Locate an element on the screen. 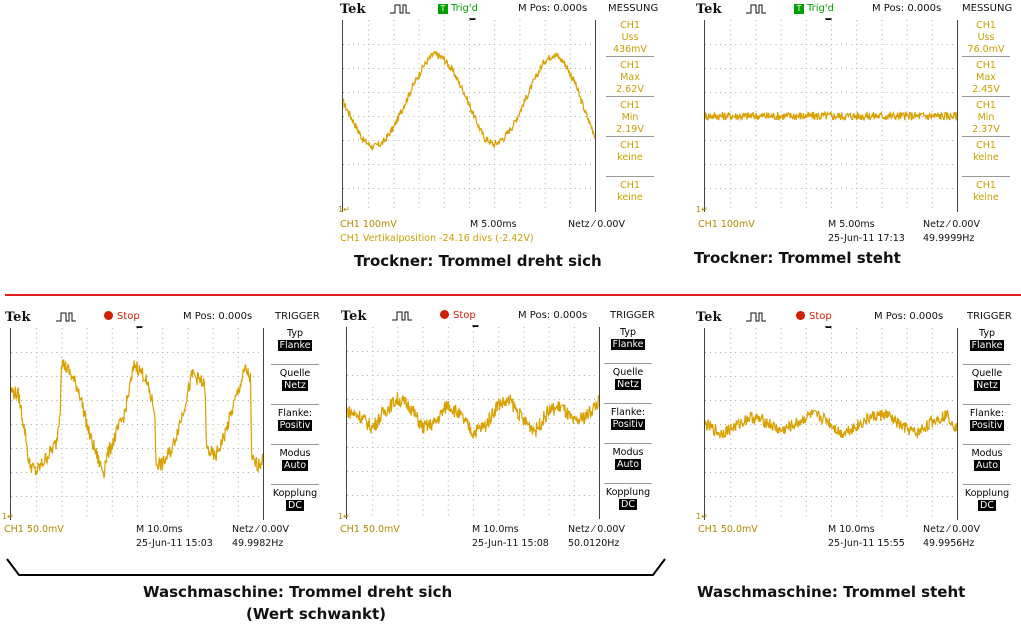 This screenshot has width=1021, height=629. measurement-type: Uss is located at coordinates (986, 37).